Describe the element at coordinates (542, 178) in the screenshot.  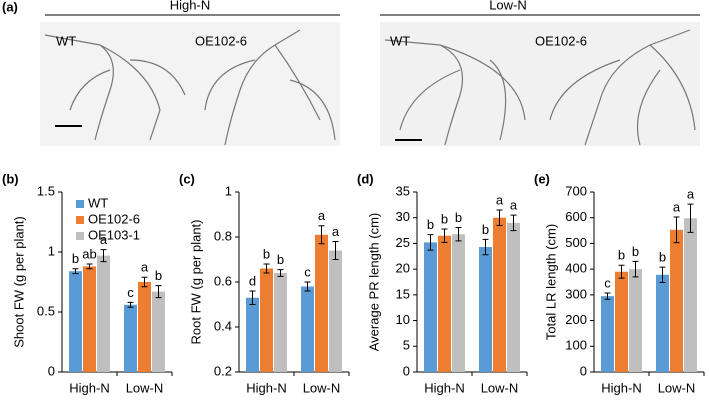
I see `panel-label: (e)` at that location.